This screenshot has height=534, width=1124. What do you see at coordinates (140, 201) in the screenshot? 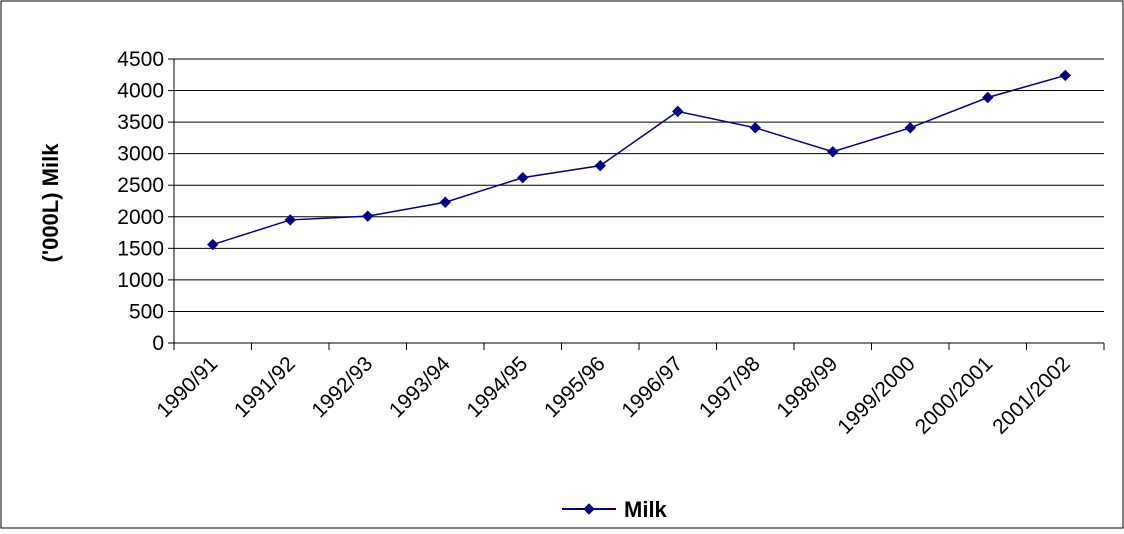
I see `y-tick-labels: 0 500 1000 1500 2000 2500 3000 3500 4000 4500` at bounding box center [140, 201].